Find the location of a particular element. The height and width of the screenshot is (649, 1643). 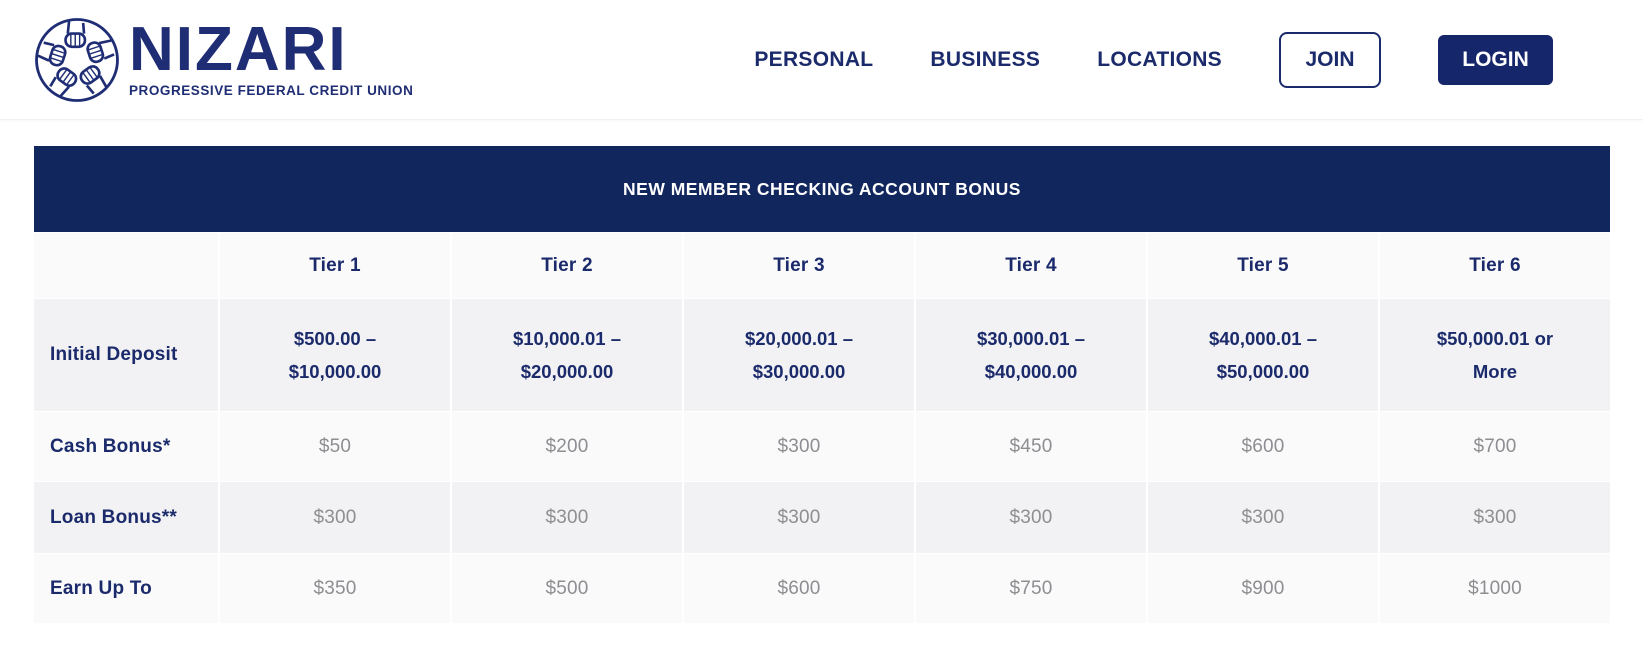

table-row-cash-bonus: Cash Bonus* $50 $200 $300 $450 $600 $700 is located at coordinates (822, 446).